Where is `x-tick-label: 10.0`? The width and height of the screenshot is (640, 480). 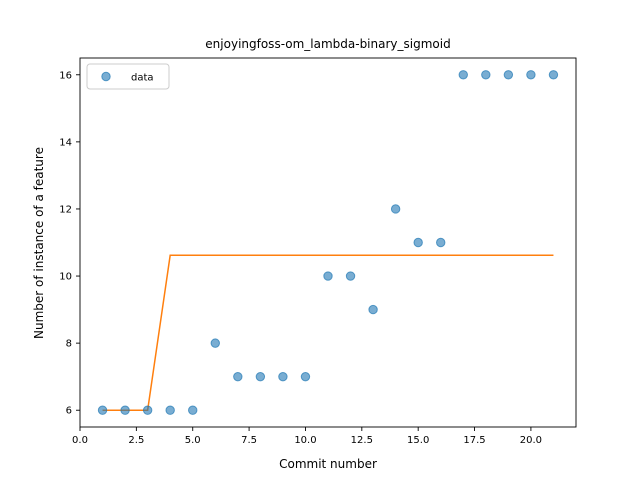
x-tick-label: 10.0 is located at coordinates (305, 440).